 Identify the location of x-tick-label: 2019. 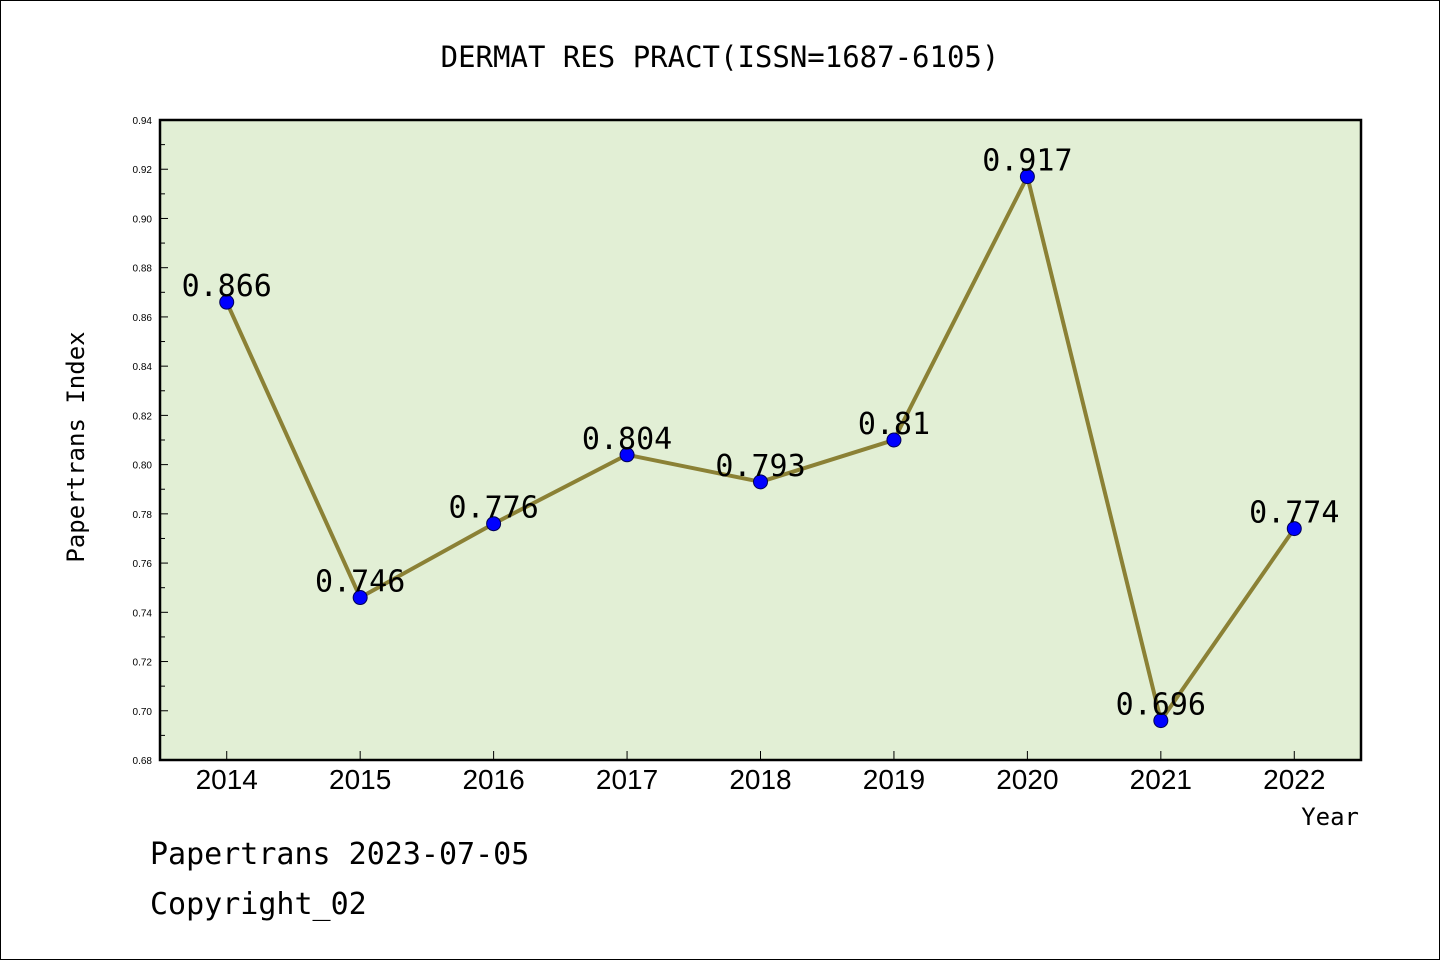
(894, 779).